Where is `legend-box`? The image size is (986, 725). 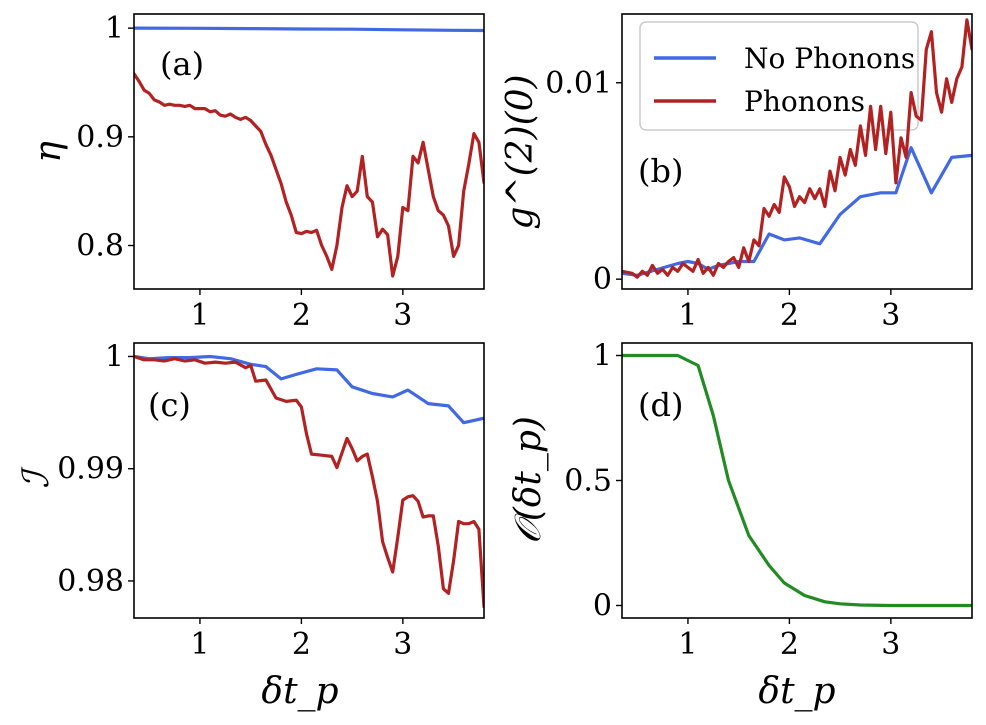 legend-box is located at coordinates (779, 76).